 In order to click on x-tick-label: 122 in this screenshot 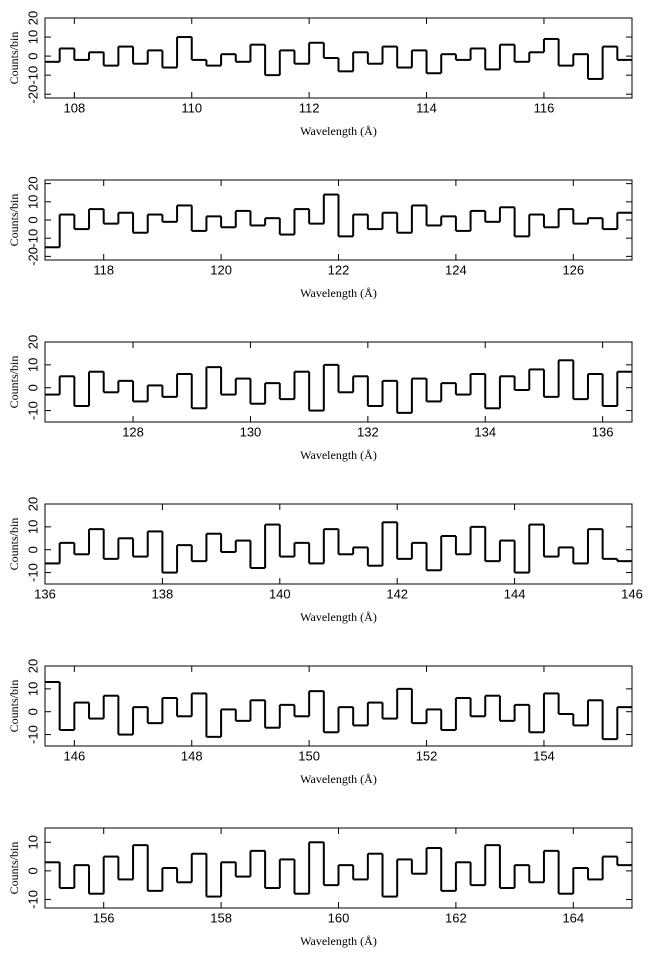, I will do `click(339, 269)`.